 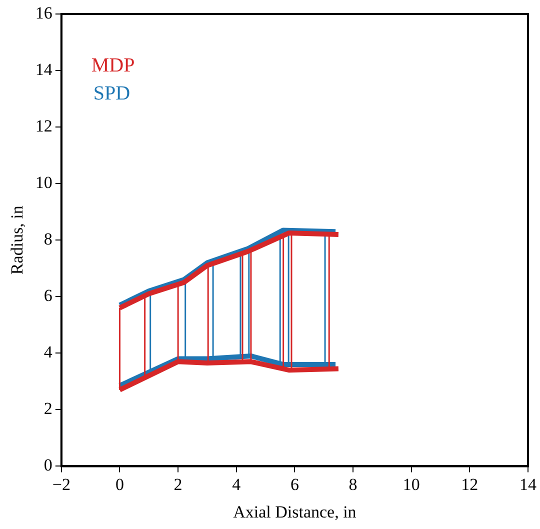 I want to click on x-axis-title: Axial Distance, in, so click(x=295, y=512).